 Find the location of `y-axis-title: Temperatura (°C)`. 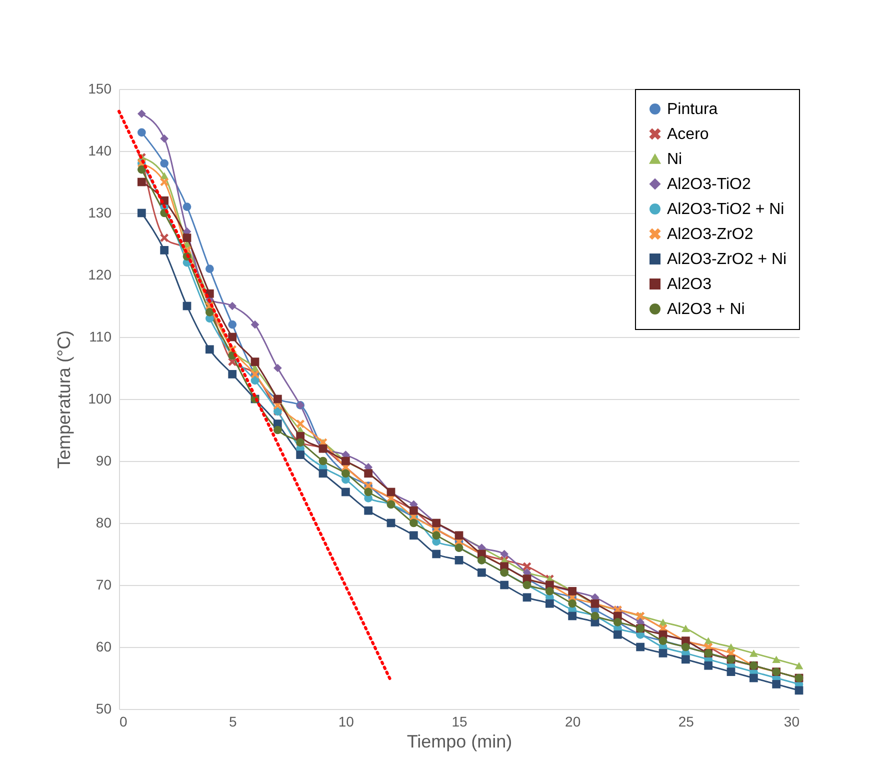

y-axis-title: Temperatura (°C) is located at coordinates (64, 399).